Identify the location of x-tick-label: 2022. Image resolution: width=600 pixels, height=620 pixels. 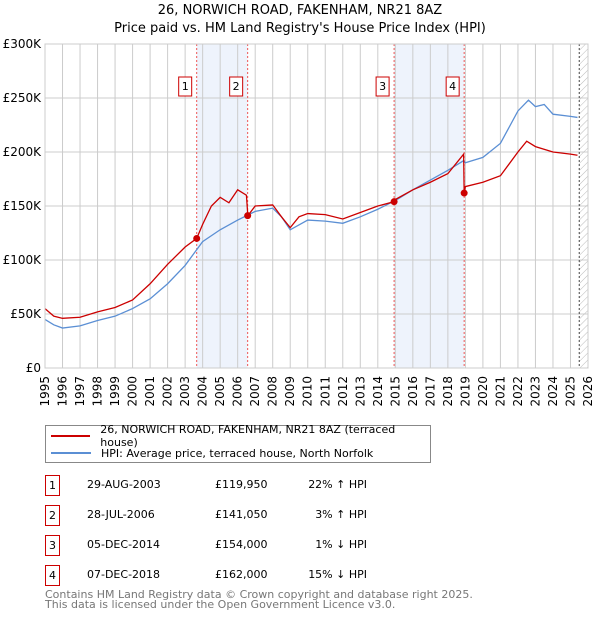
(518, 391).